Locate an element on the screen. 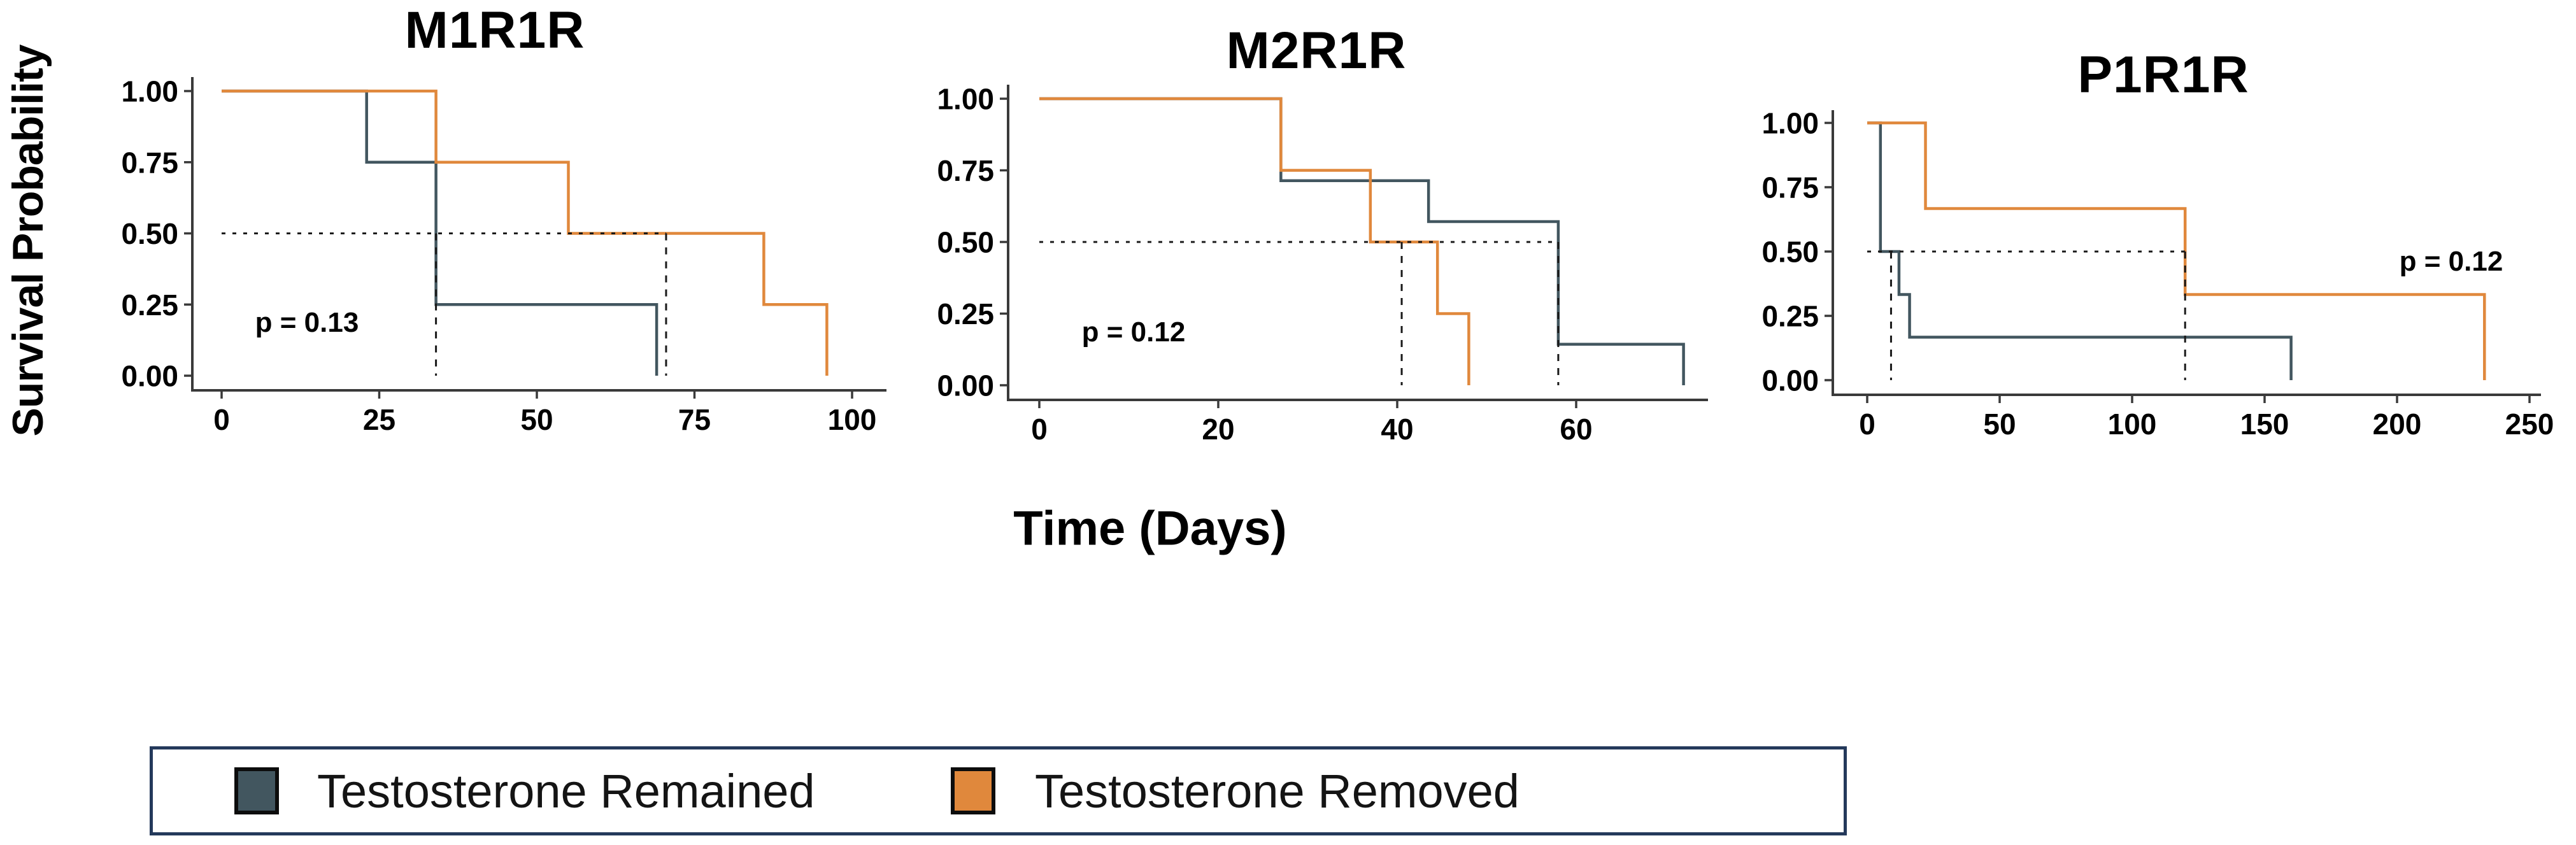  survival-curve-remained is located at coordinates (2080, 250).